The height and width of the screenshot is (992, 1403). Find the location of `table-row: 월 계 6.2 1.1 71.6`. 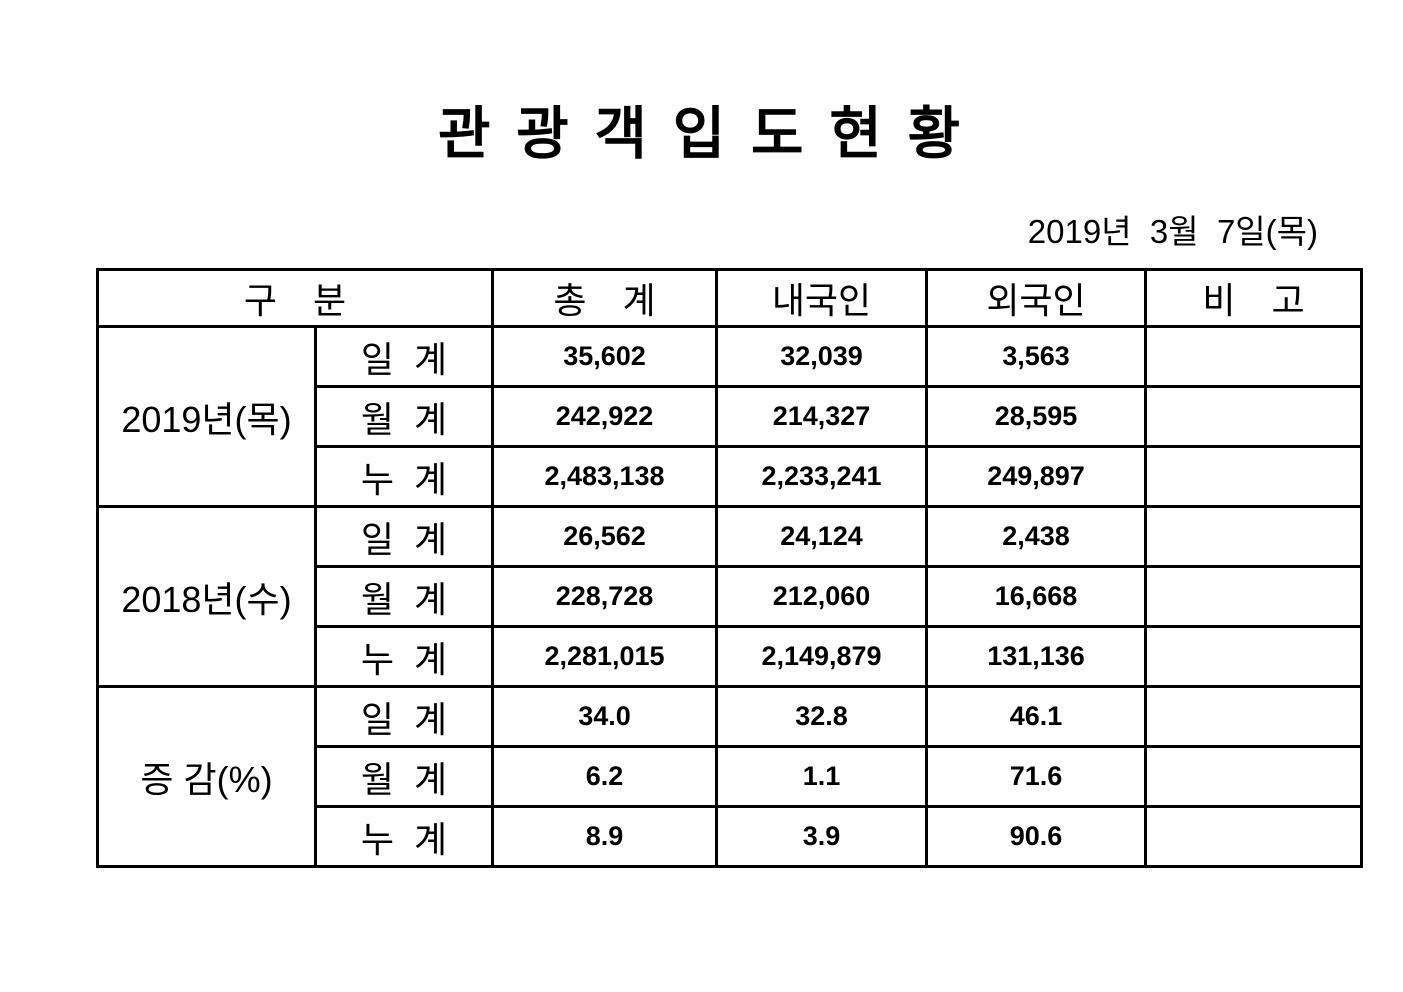

table-row: 월 계 6.2 1.1 71.6 is located at coordinates (730, 776).